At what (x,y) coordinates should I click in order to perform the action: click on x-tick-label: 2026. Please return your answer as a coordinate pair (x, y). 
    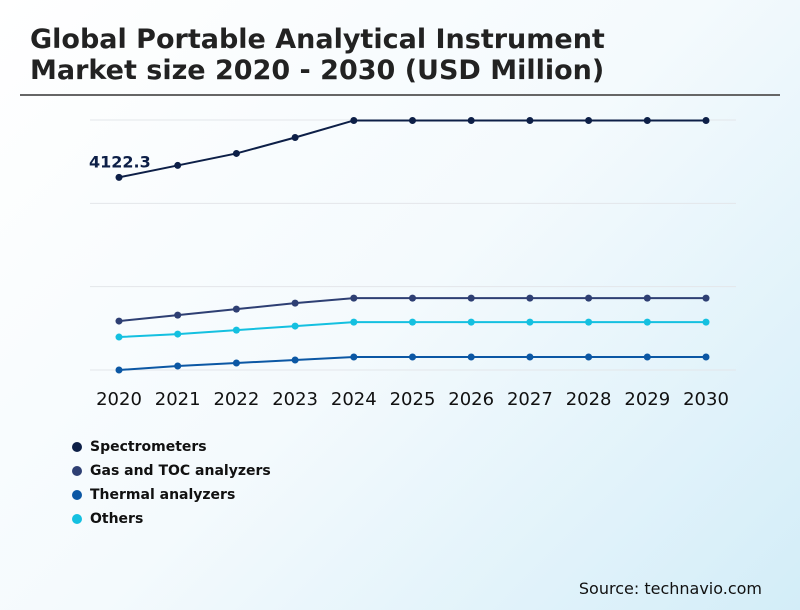
    Looking at the image, I should click on (471, 399).